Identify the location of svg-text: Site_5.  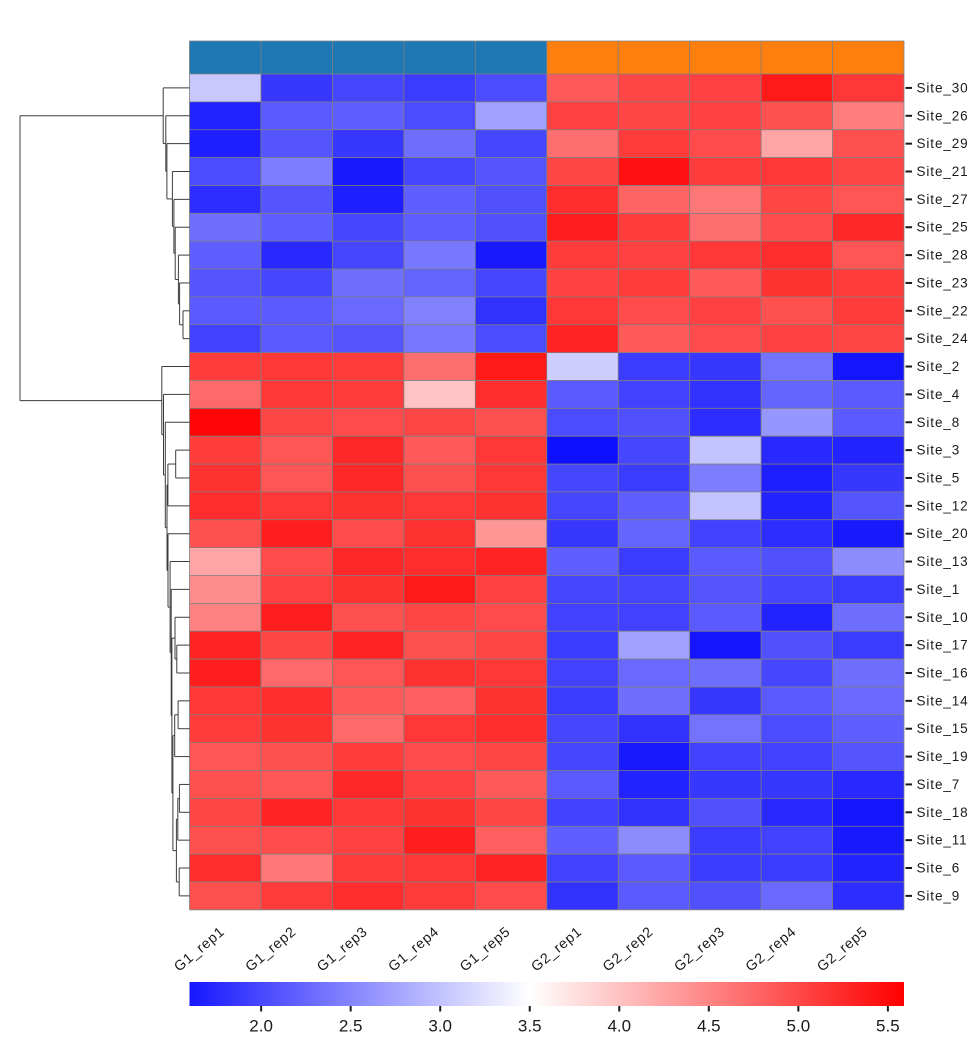
(939, 477).